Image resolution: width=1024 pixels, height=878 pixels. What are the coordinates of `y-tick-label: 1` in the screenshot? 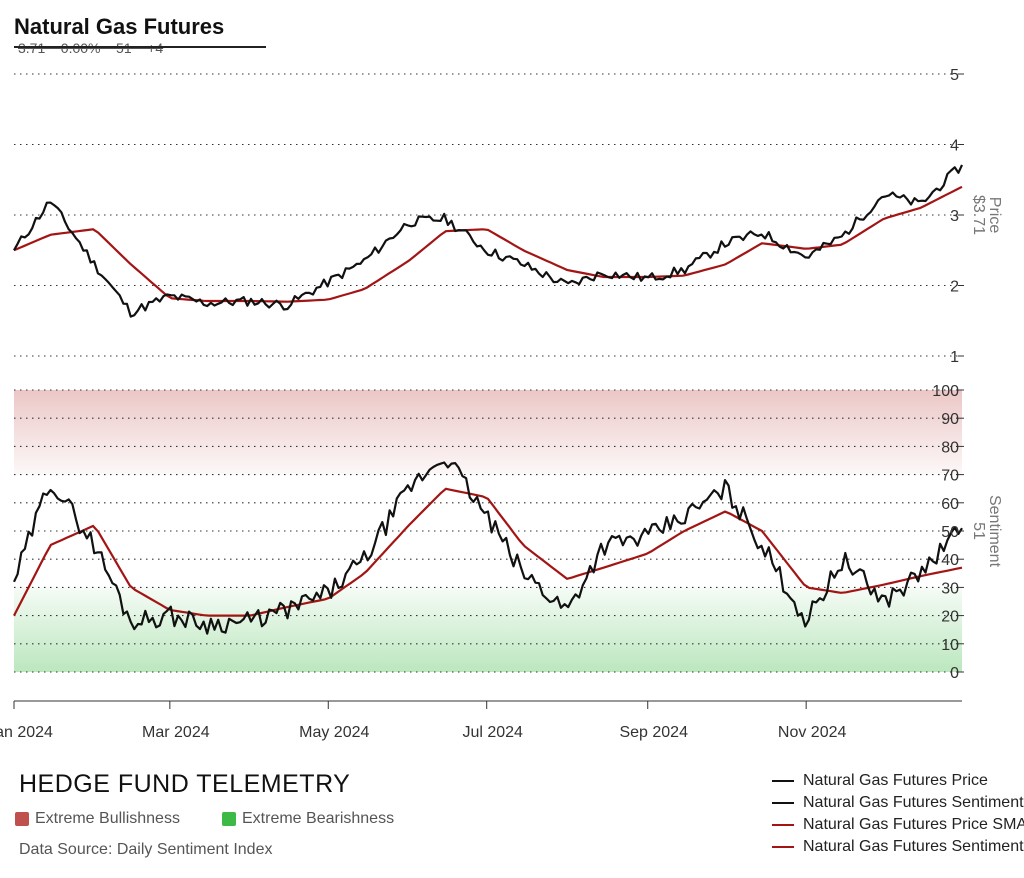 It's located at (954, 357).